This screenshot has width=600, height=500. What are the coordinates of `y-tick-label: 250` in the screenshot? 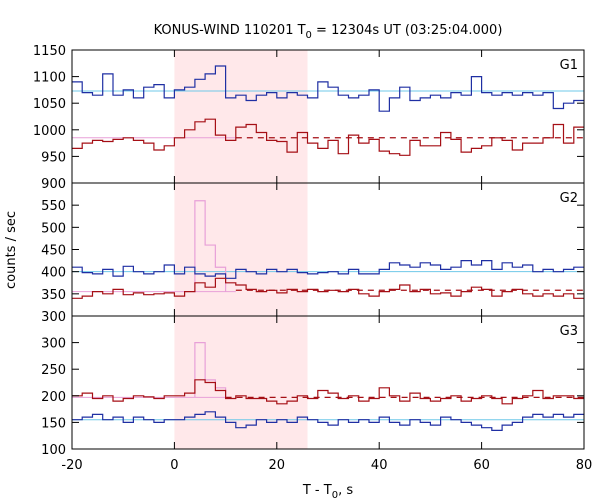 It's located at (53, 370).